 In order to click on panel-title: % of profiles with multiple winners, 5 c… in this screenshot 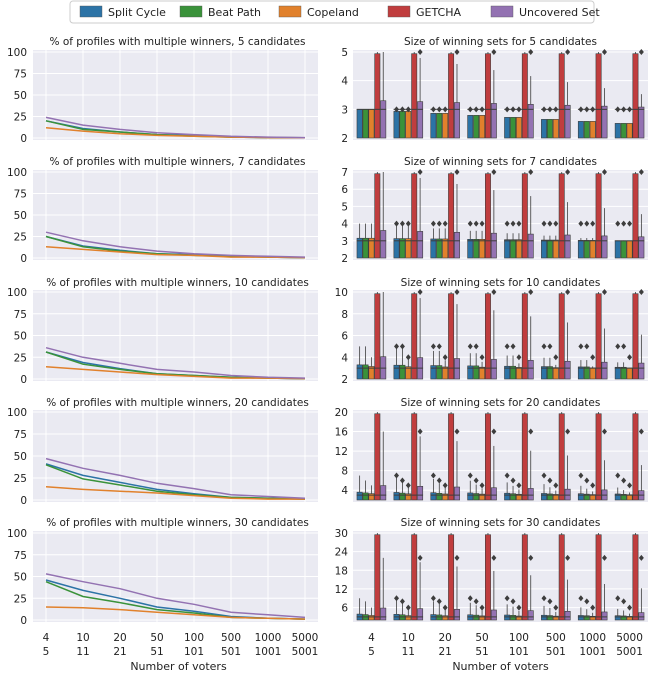, I will do `click(178, 42)`.